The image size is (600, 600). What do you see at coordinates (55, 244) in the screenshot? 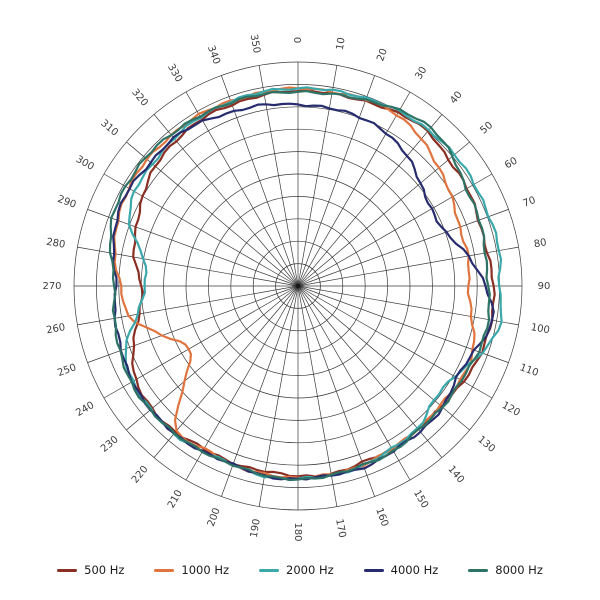
I see `angle-tick-label: 280` at bounding box center [55, 244].